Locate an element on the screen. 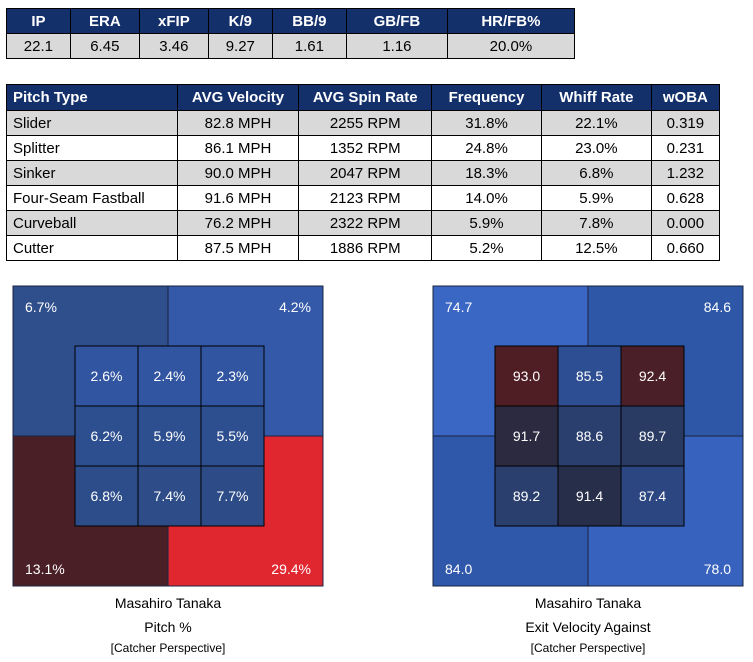 The image size is (753, 662). ev-outer-label-bottom-right: 78.0 is located at coordinates (717, 569).